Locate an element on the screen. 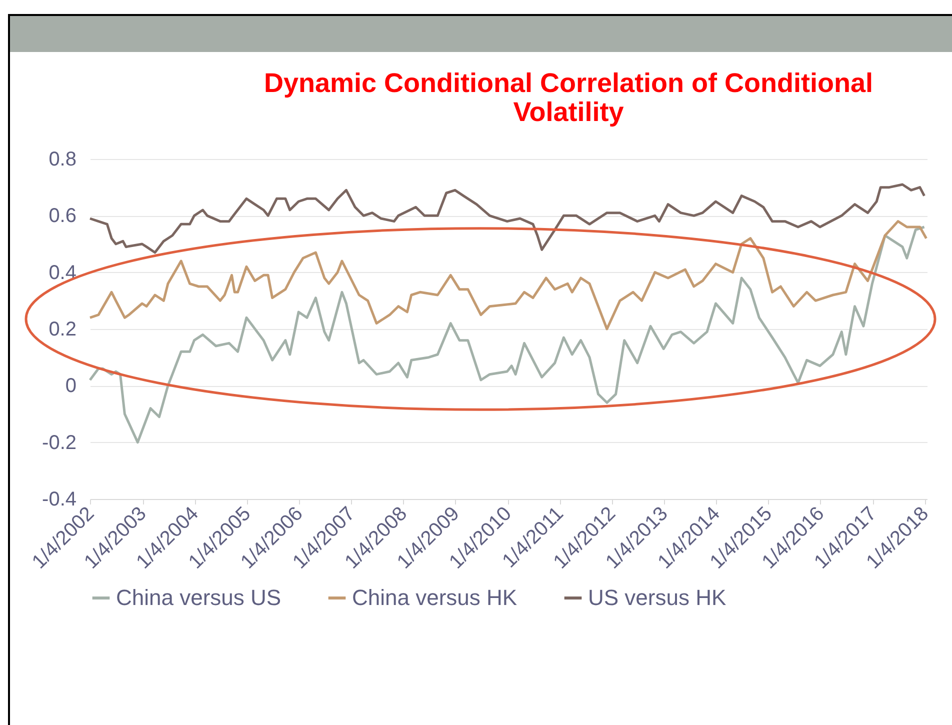 The height and width of the screenshot is (725, 952). y-tick-label: 0.6 is located at coordinates (62, 216).